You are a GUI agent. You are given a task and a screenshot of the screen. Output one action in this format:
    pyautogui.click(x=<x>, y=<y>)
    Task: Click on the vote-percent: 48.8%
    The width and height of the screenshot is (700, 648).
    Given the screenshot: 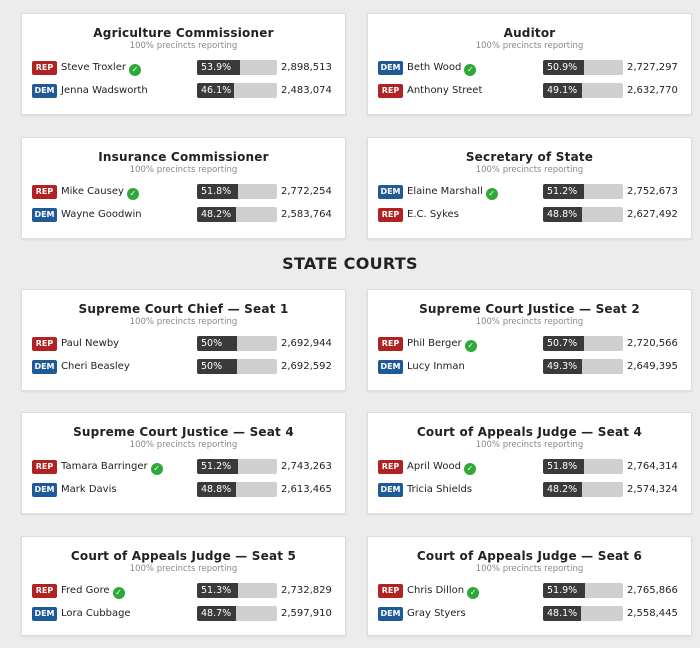 What is the action you would take?
    pyautogui.click(x=216, y=489)
    